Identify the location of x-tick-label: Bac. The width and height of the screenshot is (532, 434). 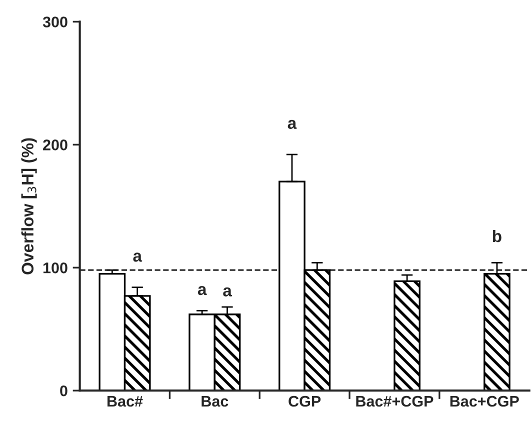
(215, 401).